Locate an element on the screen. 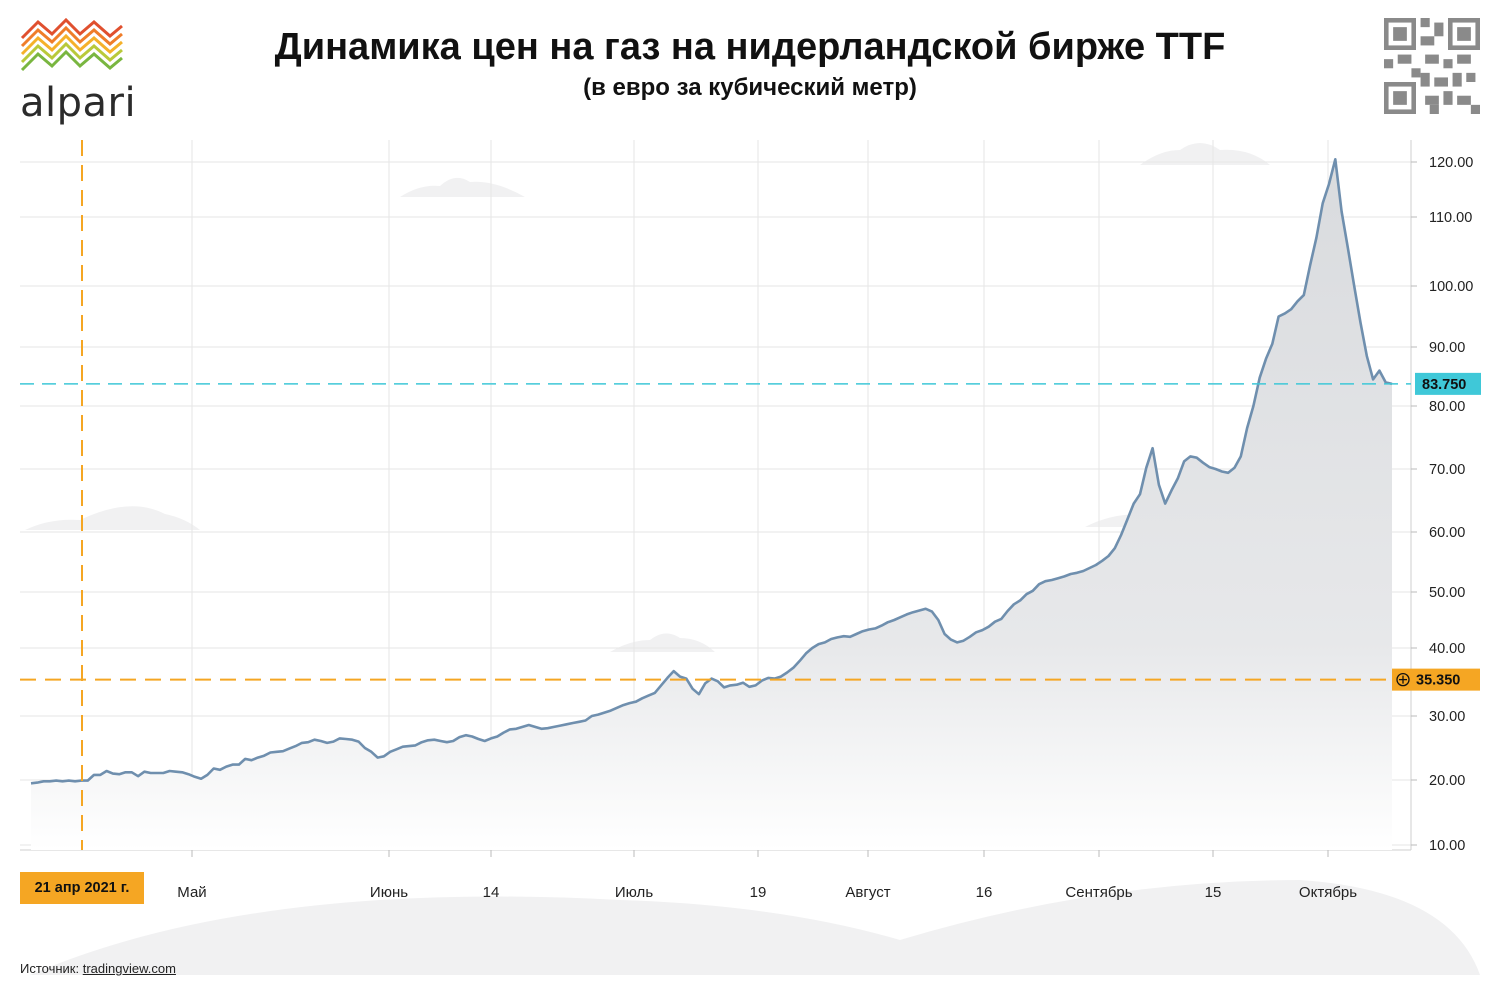 Image resolution: width=1500 pixels, height=1000 pixels. y-tick-label: 10.00 is located at coordinates (1447, 846).